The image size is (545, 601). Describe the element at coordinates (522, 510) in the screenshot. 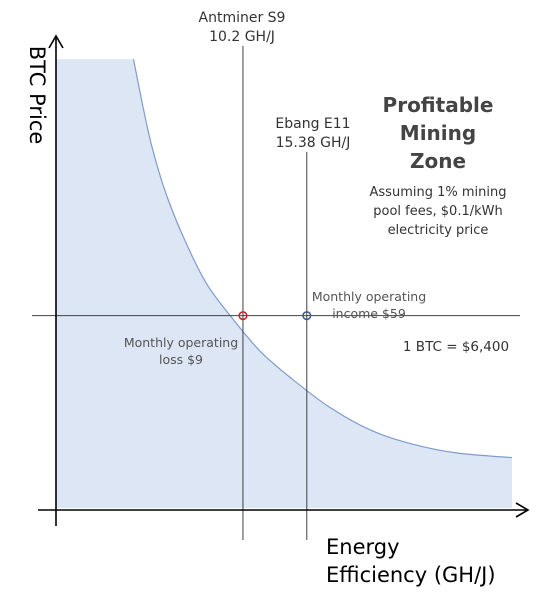

I see `x-axis-arrowhead` at that location.